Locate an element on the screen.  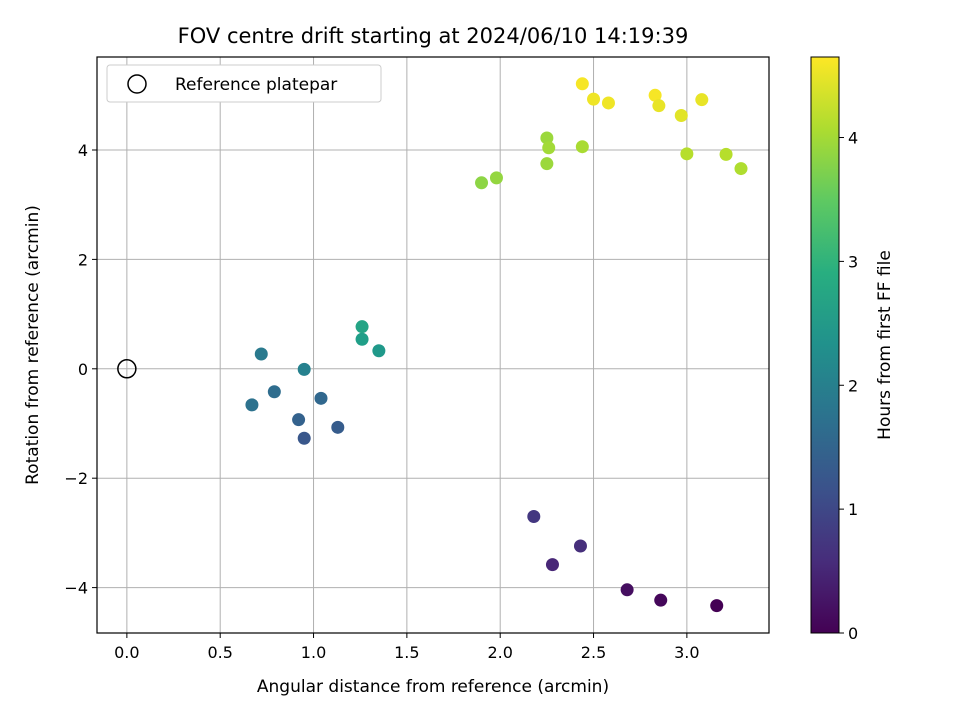
x-tick-label: 2.5 is located at coordinates (593, 652).